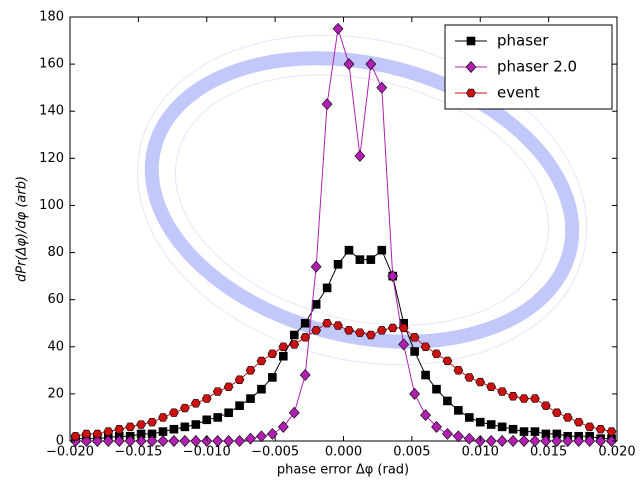  What do you see at coordinates (70, 452) in the screenshot?
I see `x-tick-label: −0.020` at bounding box center [70, 452].